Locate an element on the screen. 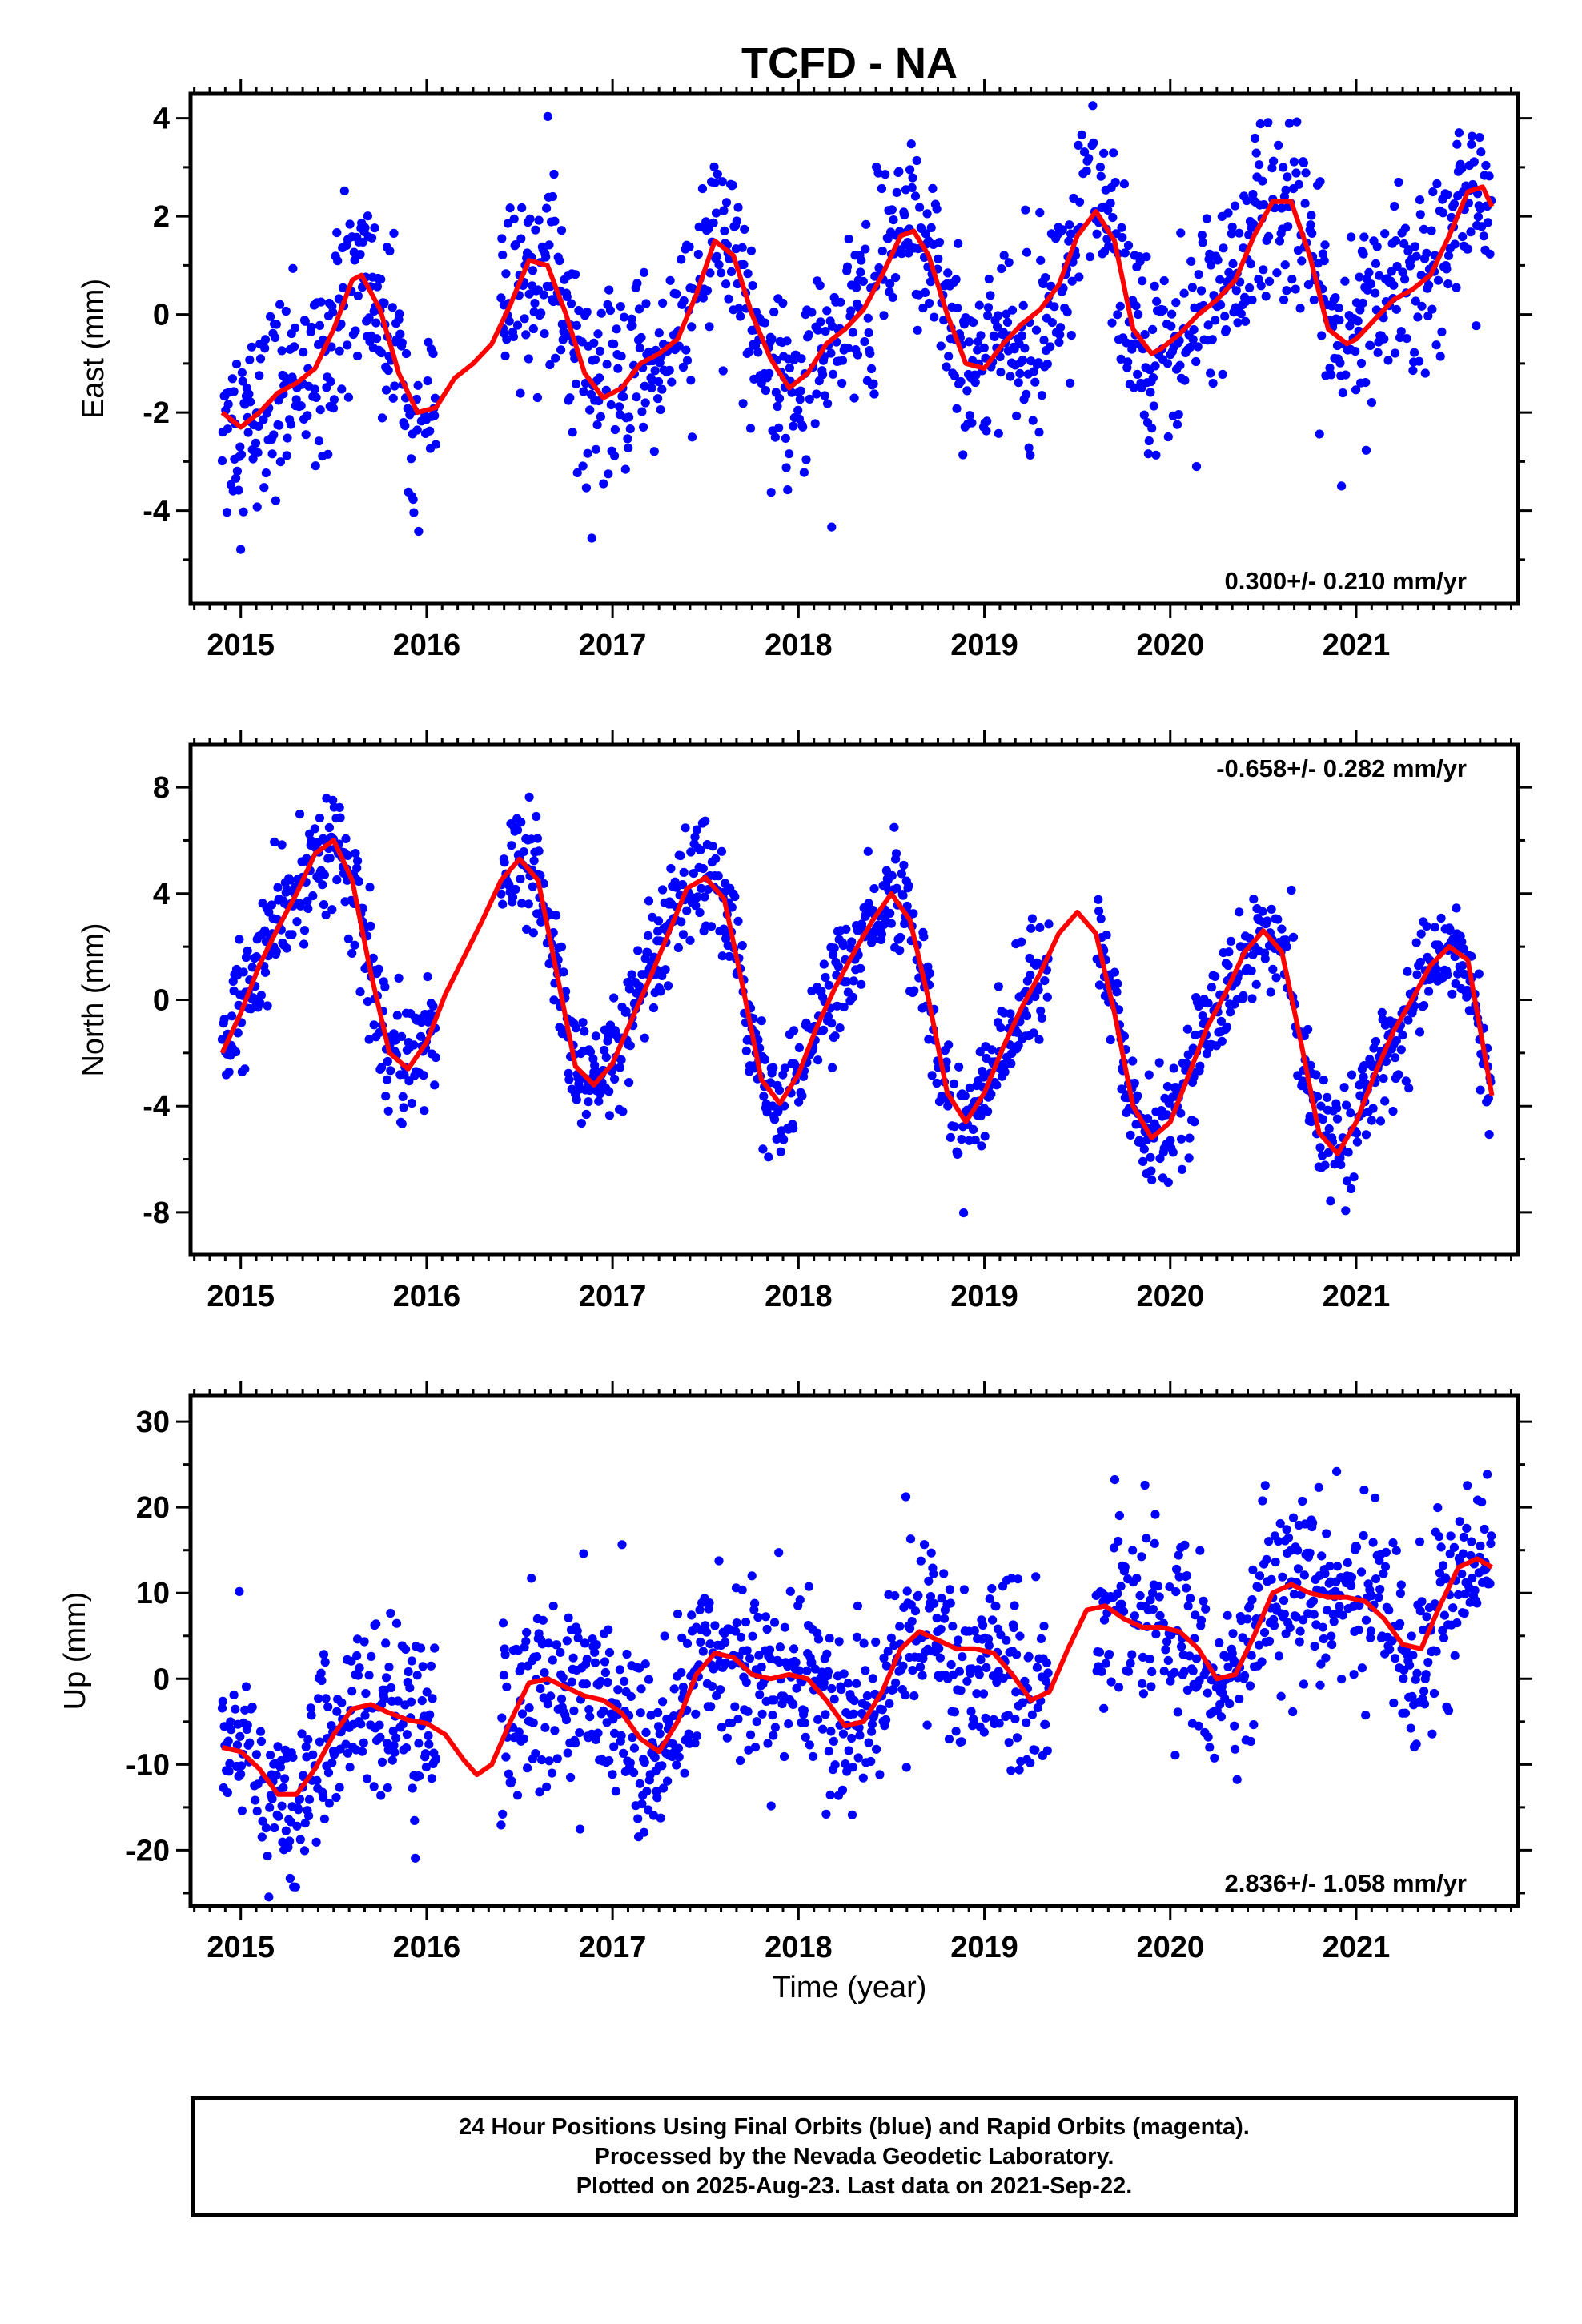 This screenshot has width=1582, height=2324. y-tick-label: 4 is located at coordinates (161, 894).